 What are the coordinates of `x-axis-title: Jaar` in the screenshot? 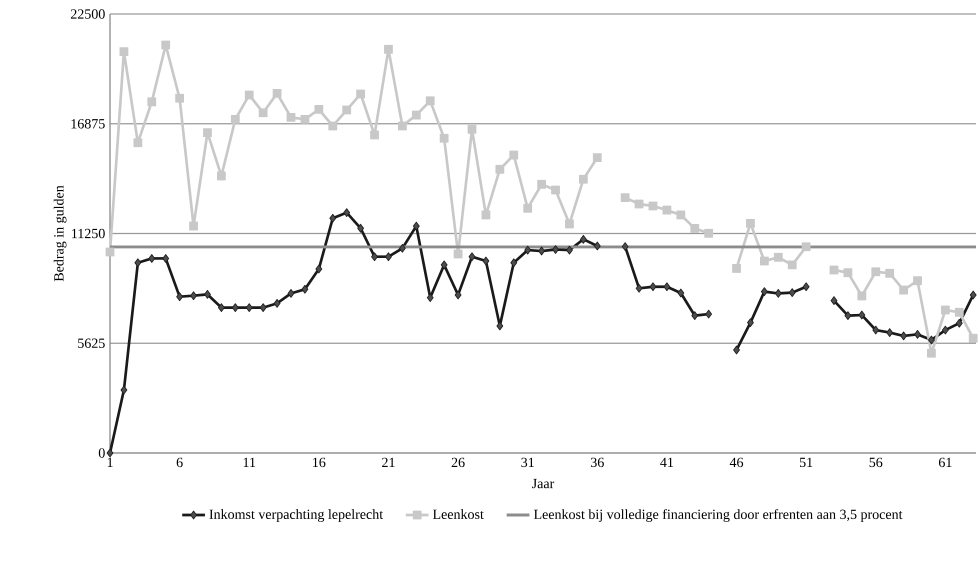 It's located at (543, 483).